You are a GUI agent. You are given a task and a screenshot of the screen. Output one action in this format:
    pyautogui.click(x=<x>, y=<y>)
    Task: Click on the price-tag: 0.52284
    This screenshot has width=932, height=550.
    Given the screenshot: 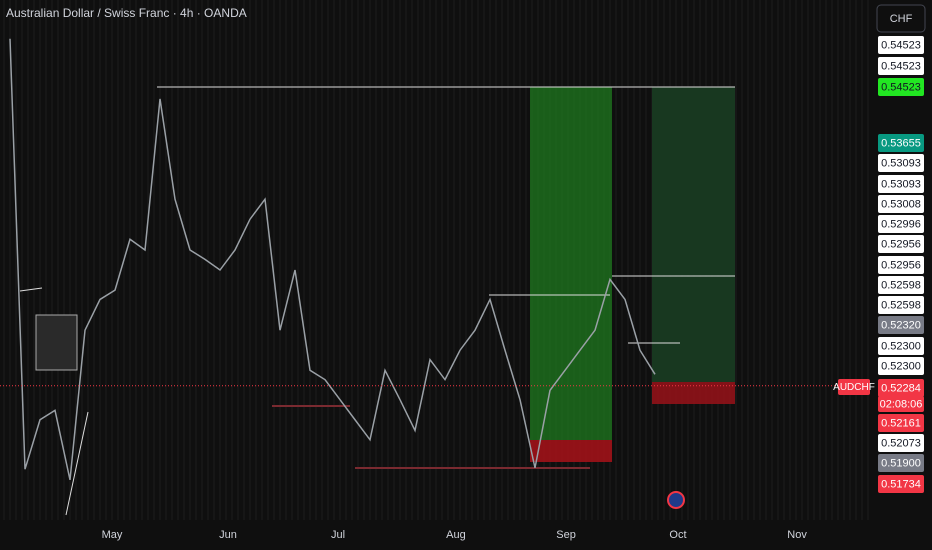 What is the action you would take?
    pyautogui.click(x=901, y=388)
    